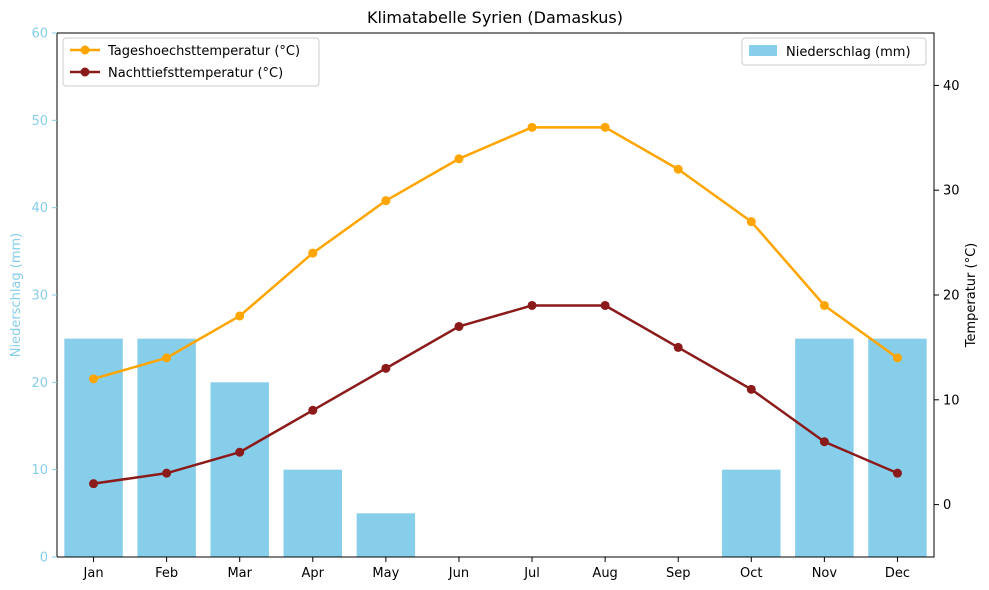 This screenshot has height=590, width=989. I want to click on precip-bar-jan, so click(93, 447).